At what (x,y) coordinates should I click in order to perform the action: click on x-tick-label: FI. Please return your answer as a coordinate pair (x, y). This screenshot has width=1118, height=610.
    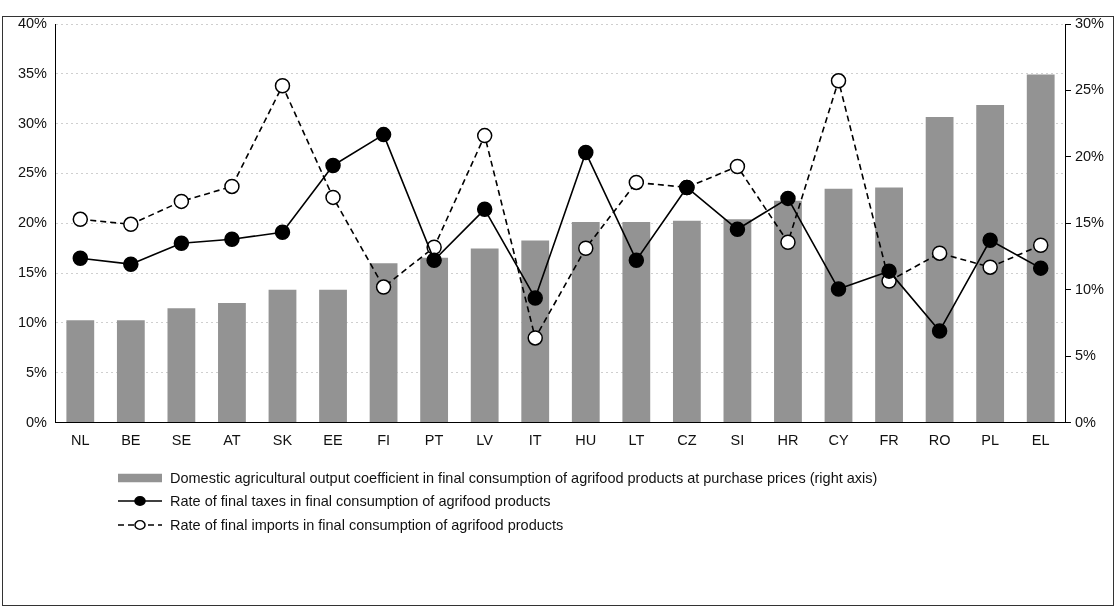
    Looking at the image, I should click on (384, 440).